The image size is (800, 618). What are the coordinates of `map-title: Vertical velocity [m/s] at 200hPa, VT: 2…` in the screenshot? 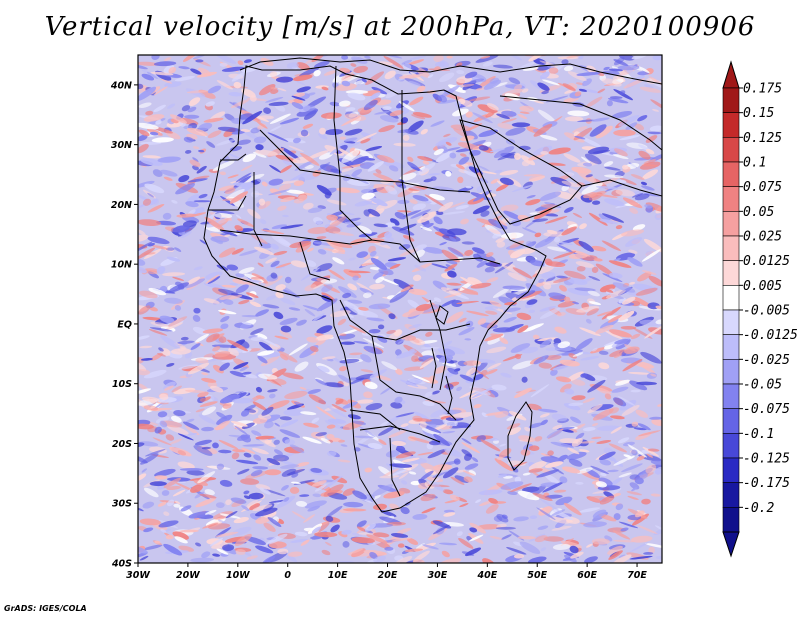 It's located at (400, 27).